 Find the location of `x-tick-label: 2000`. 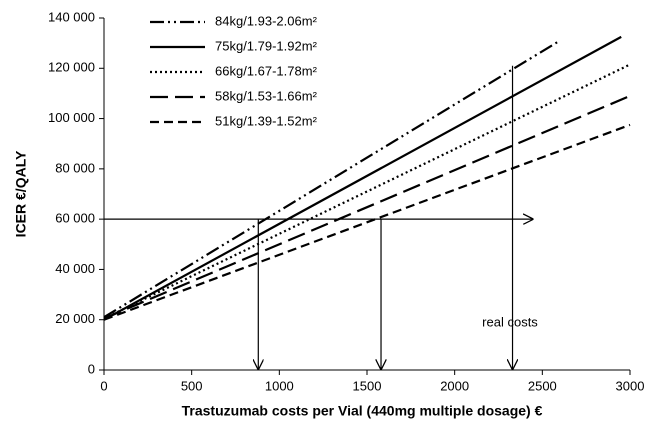

x-tick-label: 2000 is located at coordinates (454, 385).